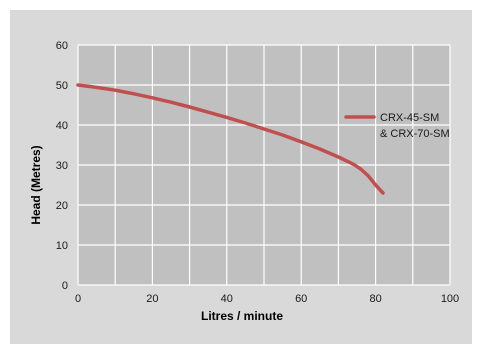 The height and width of the screenshot is (353, 480). What do you see at coordinates (62, 246) in the screenshot?
I see `y-tick-label: 10` at bounding box center [62, 246].